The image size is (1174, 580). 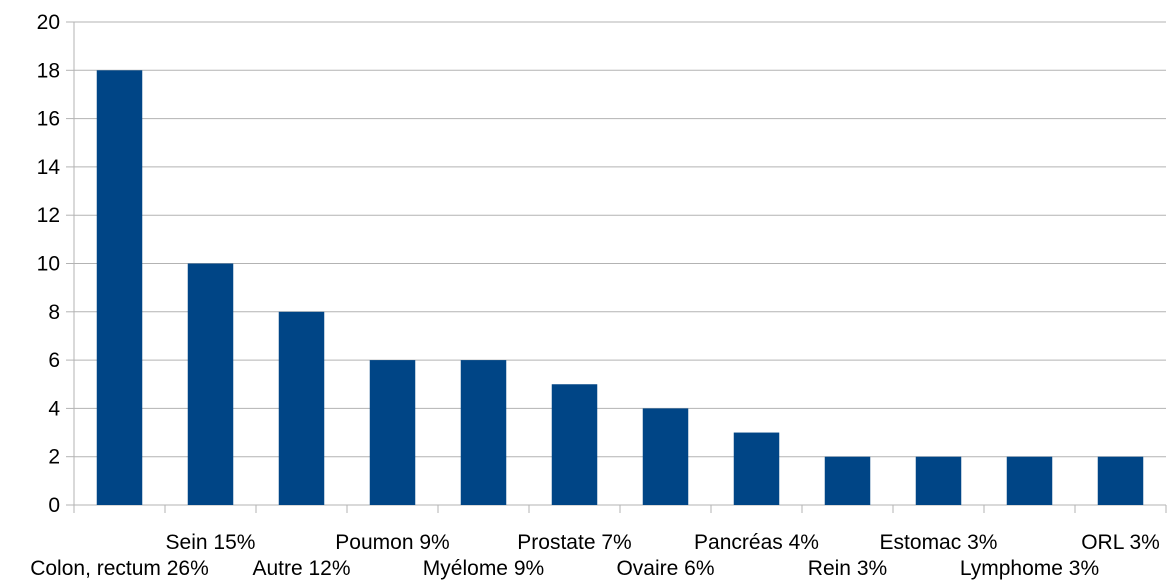 What do you see at coordinates (665, 568) in the screenshot?
I see `category-label: Ovaire 6%` at bounding box center [665, 568].